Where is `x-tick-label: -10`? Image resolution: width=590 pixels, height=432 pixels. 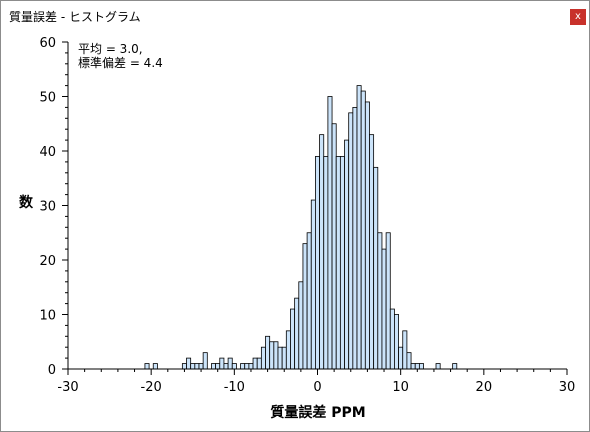 x-tick-label: -10 is located at coordinates (234, 387).